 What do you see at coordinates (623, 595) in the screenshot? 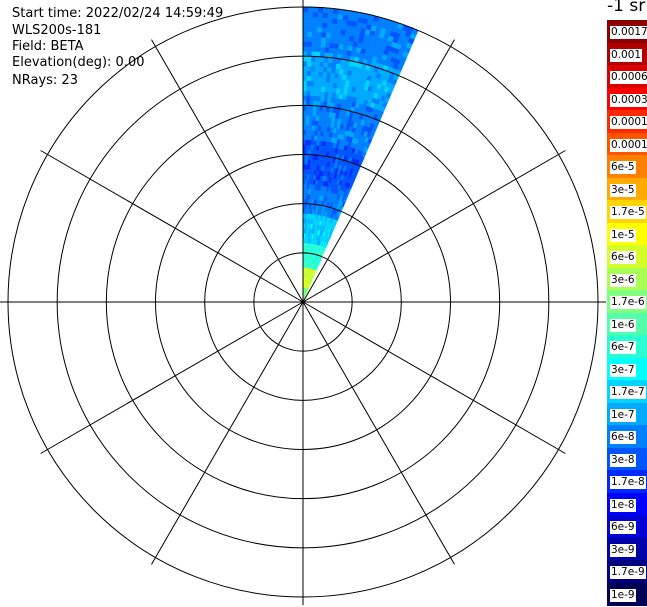
I see `colorbar-tick-label: 1e-9` at bounding box center [623, 595].